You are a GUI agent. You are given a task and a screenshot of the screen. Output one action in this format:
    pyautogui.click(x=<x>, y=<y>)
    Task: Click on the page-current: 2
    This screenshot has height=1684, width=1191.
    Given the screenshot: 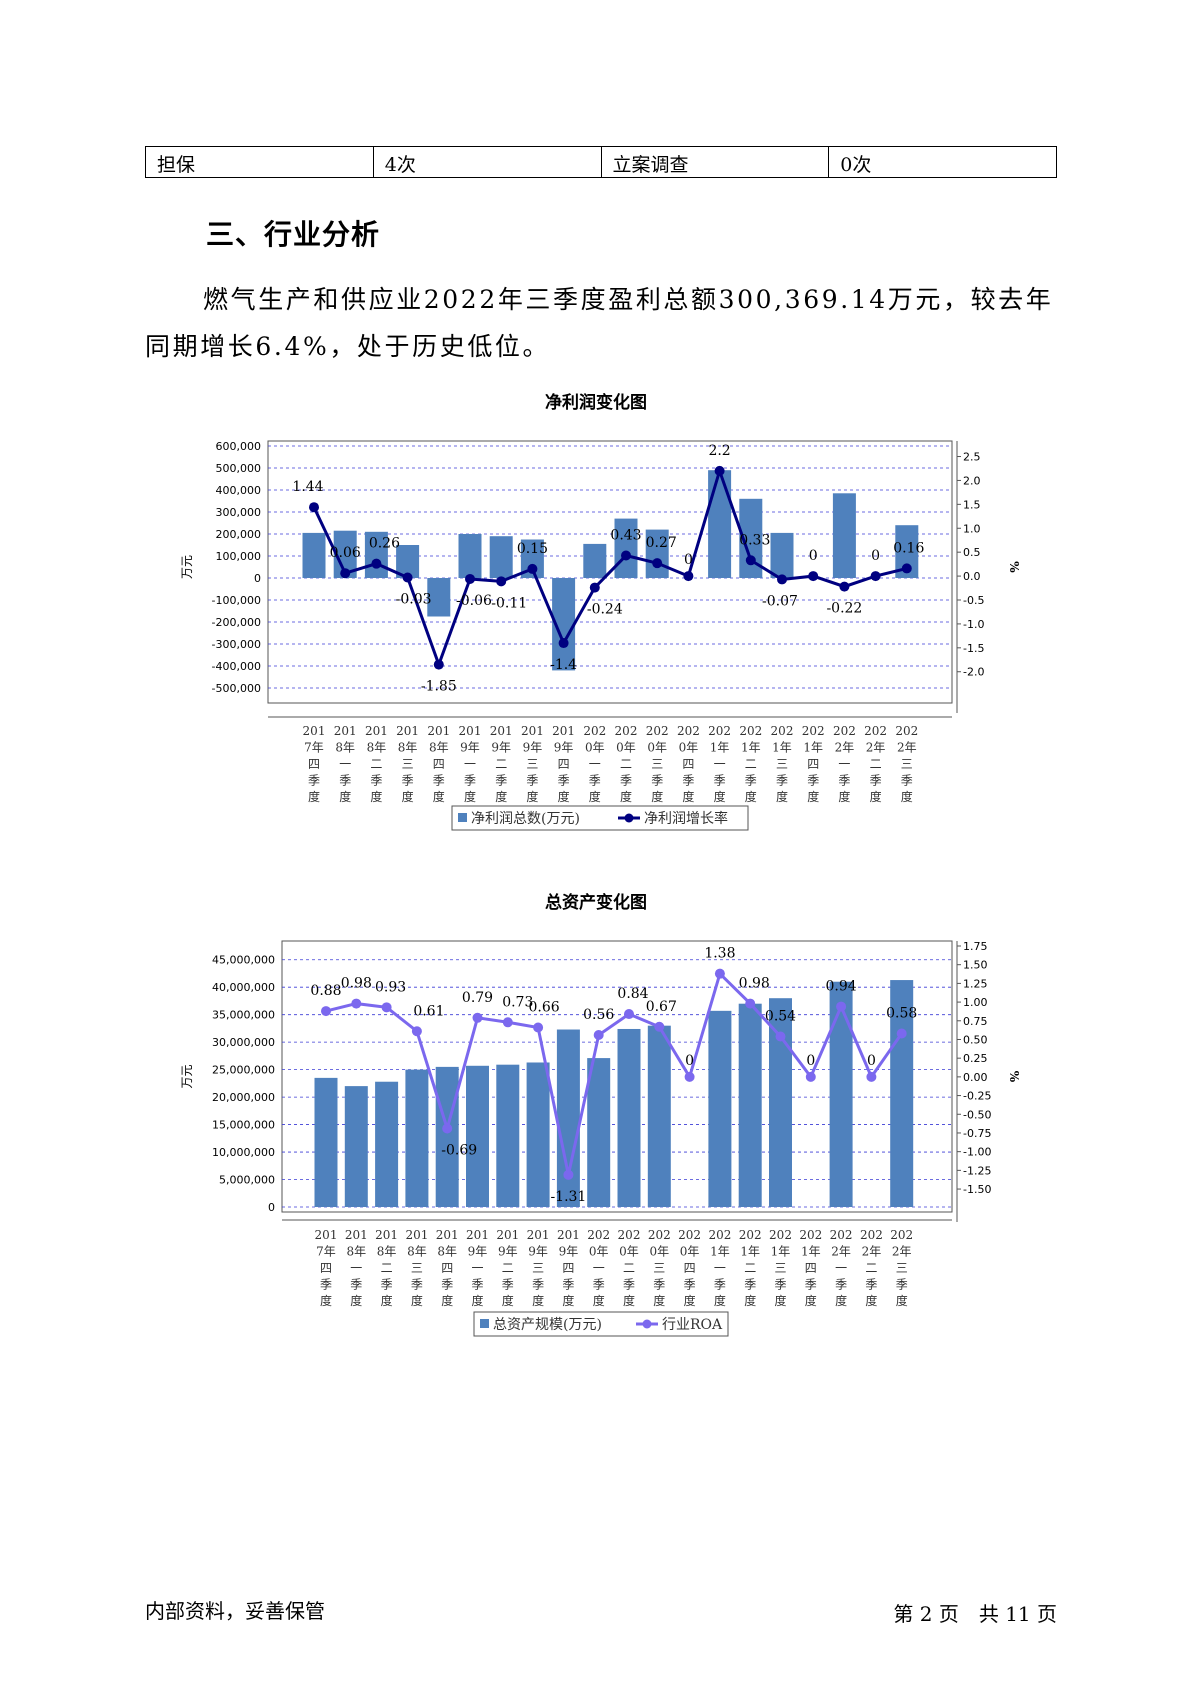 What is the action you would take?
    pyautogui.click(x=926, y=1614)
    